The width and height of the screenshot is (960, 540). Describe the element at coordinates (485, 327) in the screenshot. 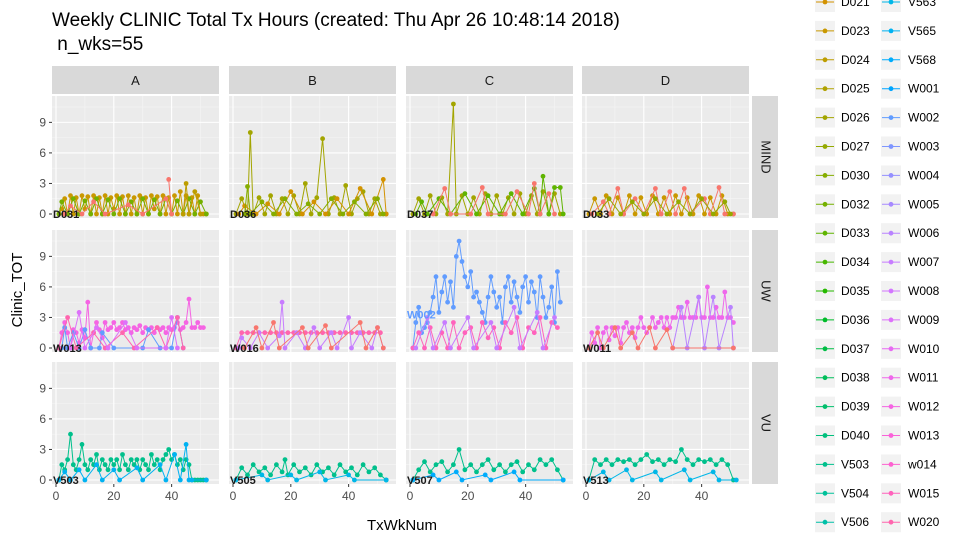

I see `series-line-w011` at that location.